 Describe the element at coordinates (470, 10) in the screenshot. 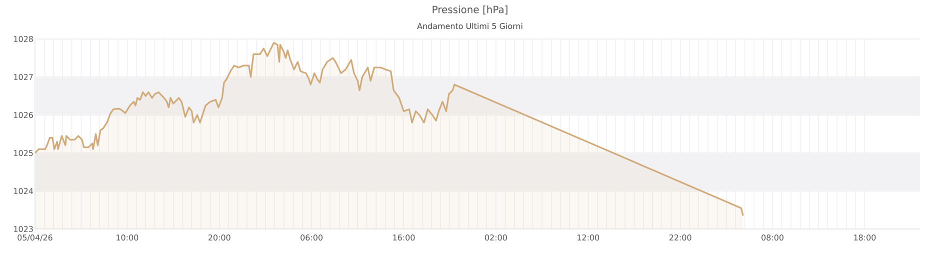

I see `chart-title: Pressione [hPa]` at that location.